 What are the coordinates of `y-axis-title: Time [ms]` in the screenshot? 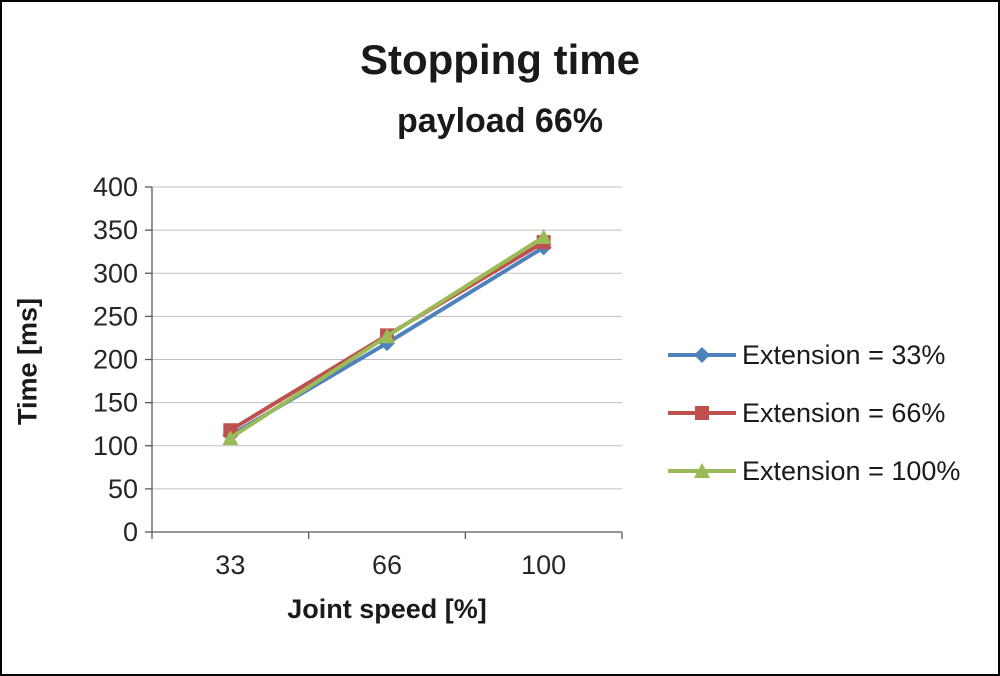 It's located at (27, 361).